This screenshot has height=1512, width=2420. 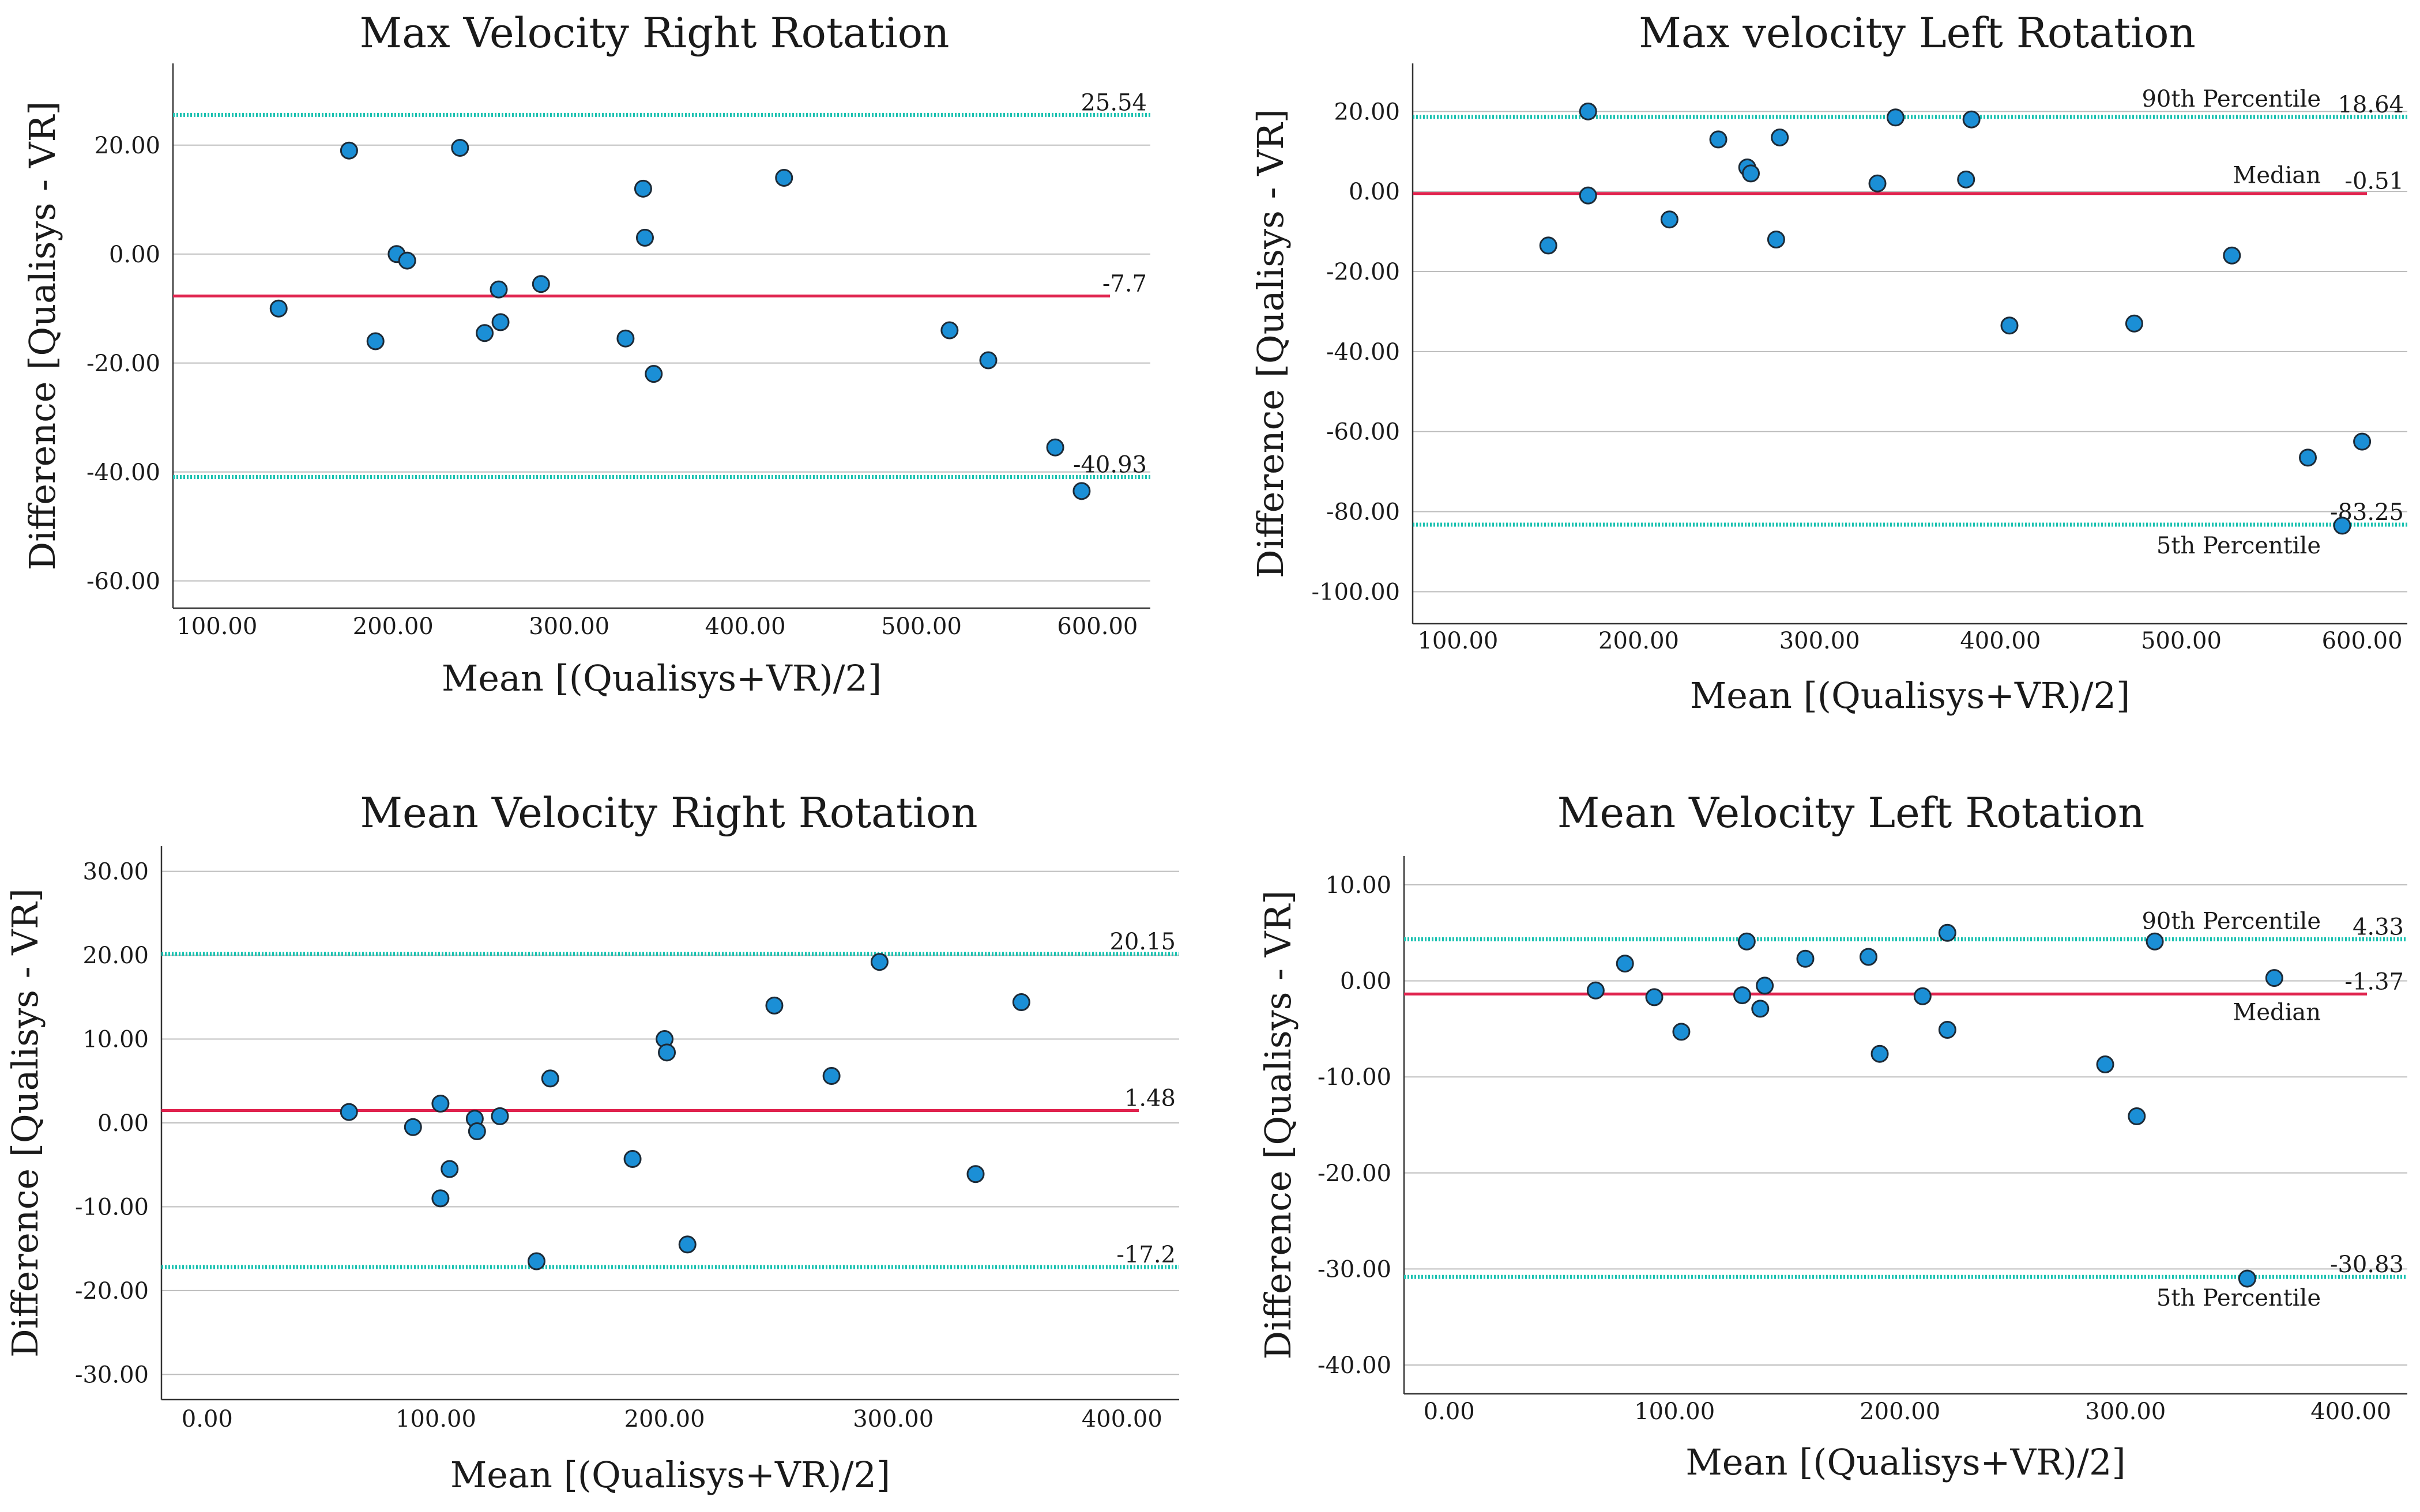 I want to click on upper-line-value: 25.54, so click(x=1114, y=103).